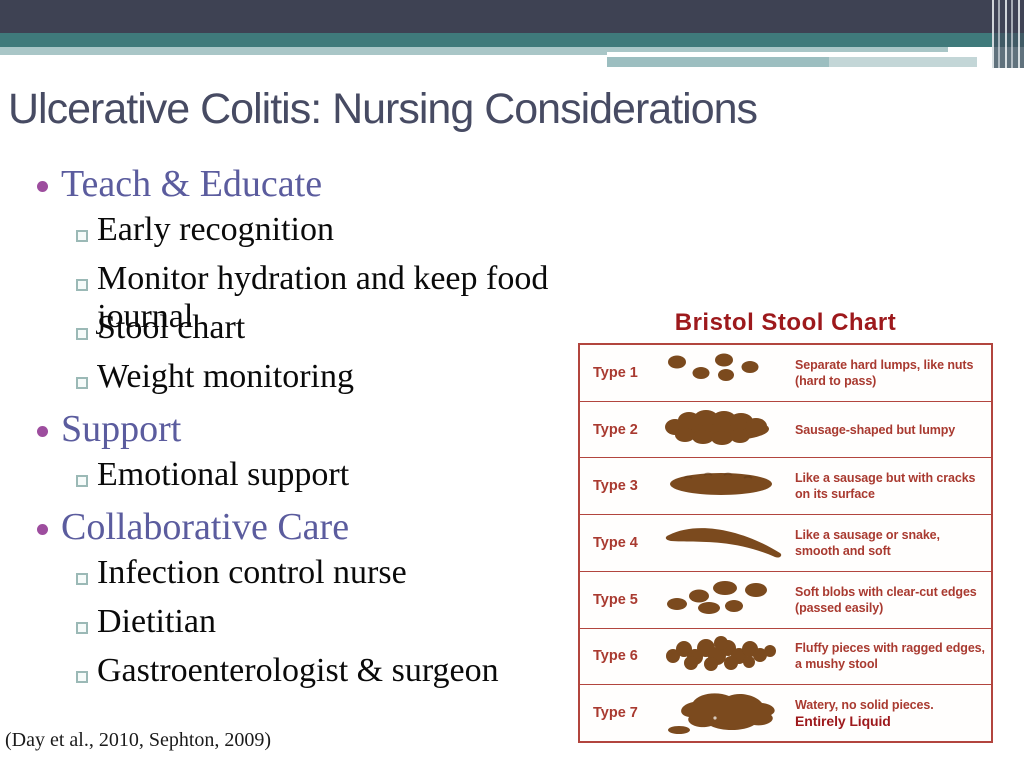 The image size is (1024, 768). I want to click on bullet-label: Monitor hydration and keep food journal, so click(323, 297).